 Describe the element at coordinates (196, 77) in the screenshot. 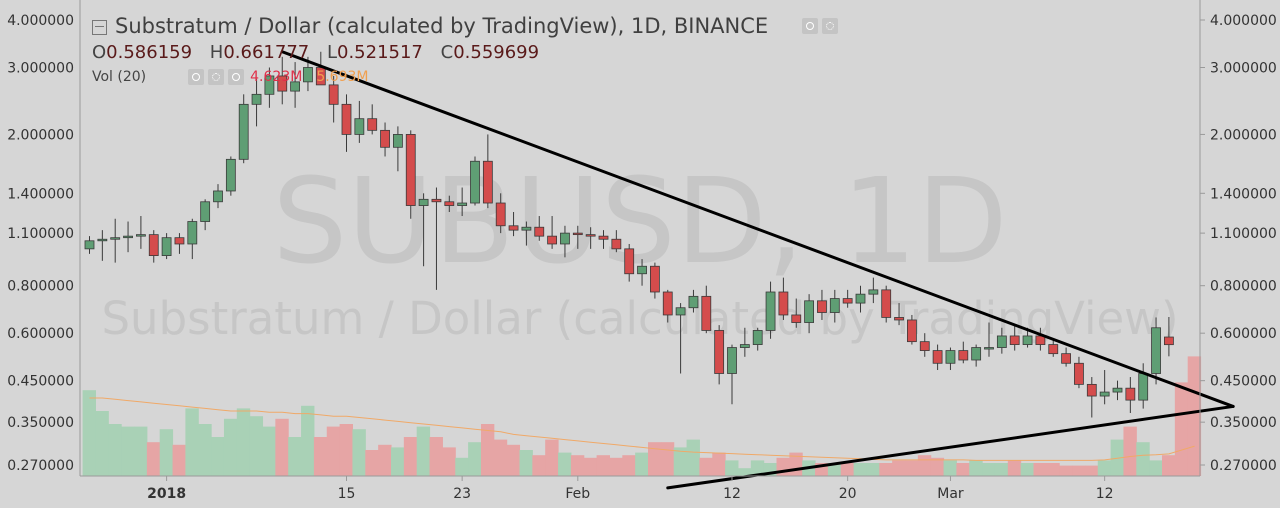

I see `volume-eye-icon` at that location.